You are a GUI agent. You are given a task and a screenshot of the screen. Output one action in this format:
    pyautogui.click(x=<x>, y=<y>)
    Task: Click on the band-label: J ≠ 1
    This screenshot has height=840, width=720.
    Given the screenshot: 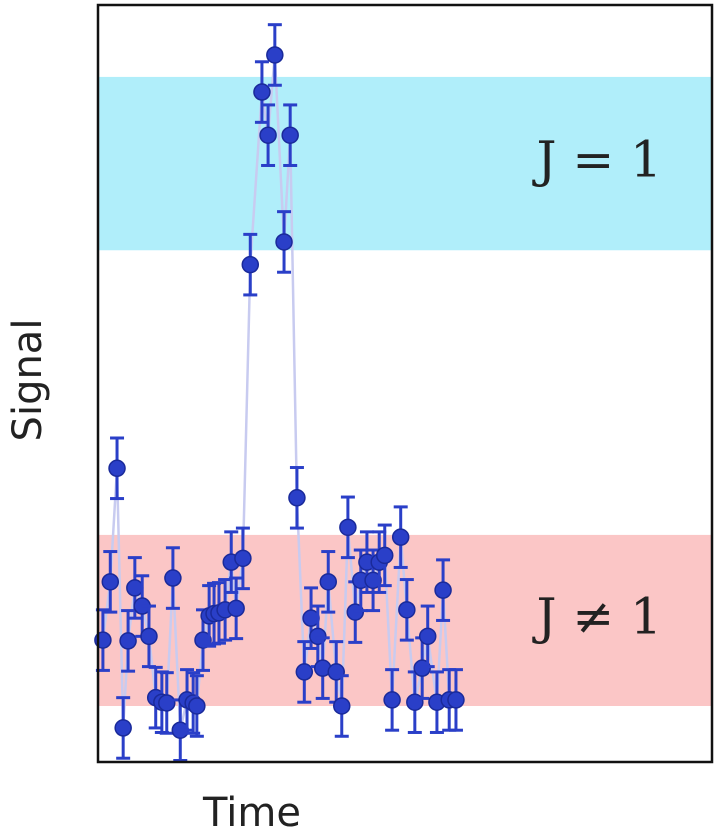 What is the action you would take?
    pyautogui.click(x=596, y=616)
    